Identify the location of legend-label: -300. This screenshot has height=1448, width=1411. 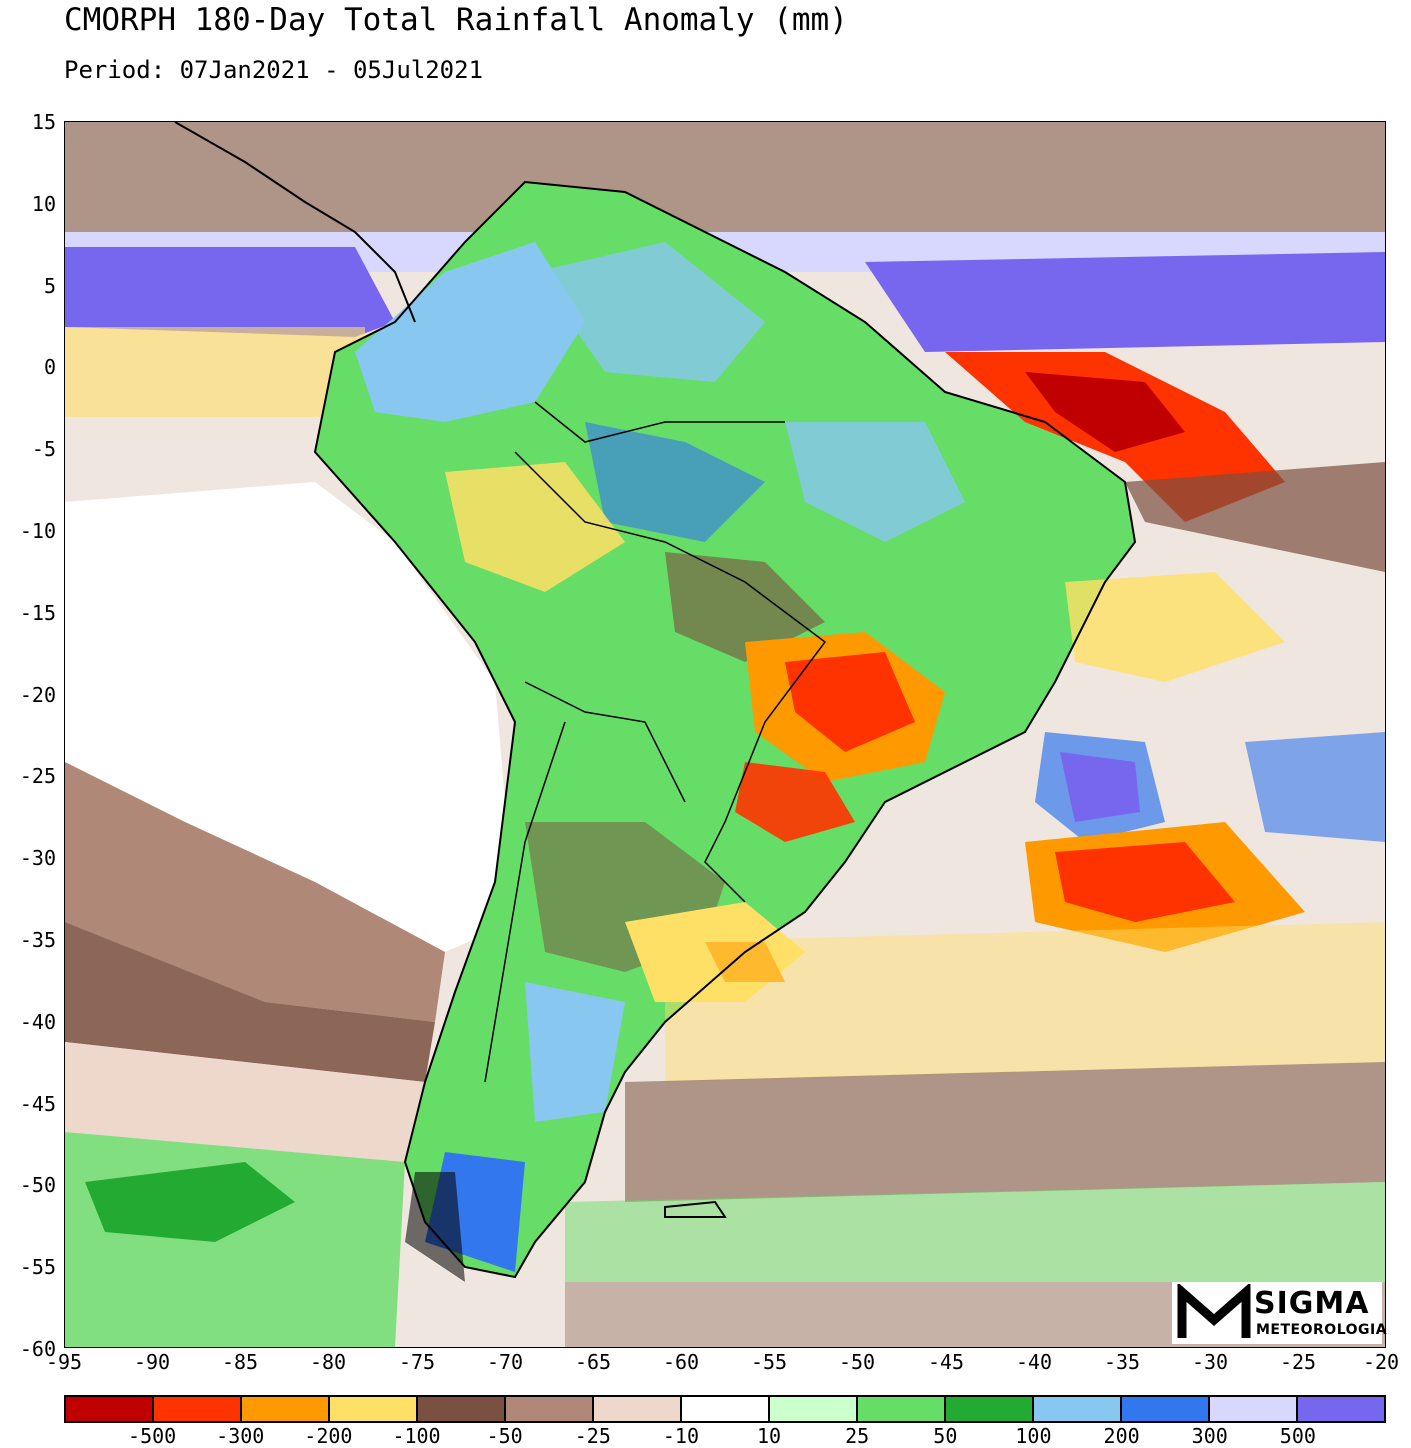
(240, 1436).